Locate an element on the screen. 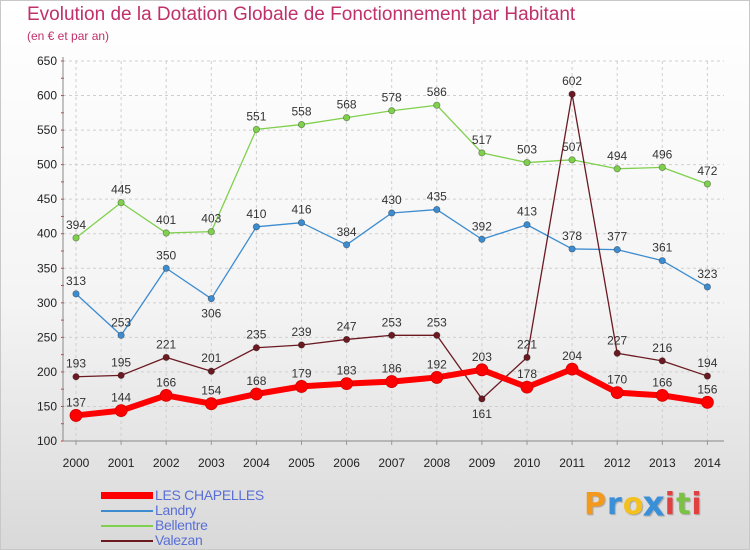 The image size is (750, 550). data-label-landry: 361 is located at coordinates (662, 248).